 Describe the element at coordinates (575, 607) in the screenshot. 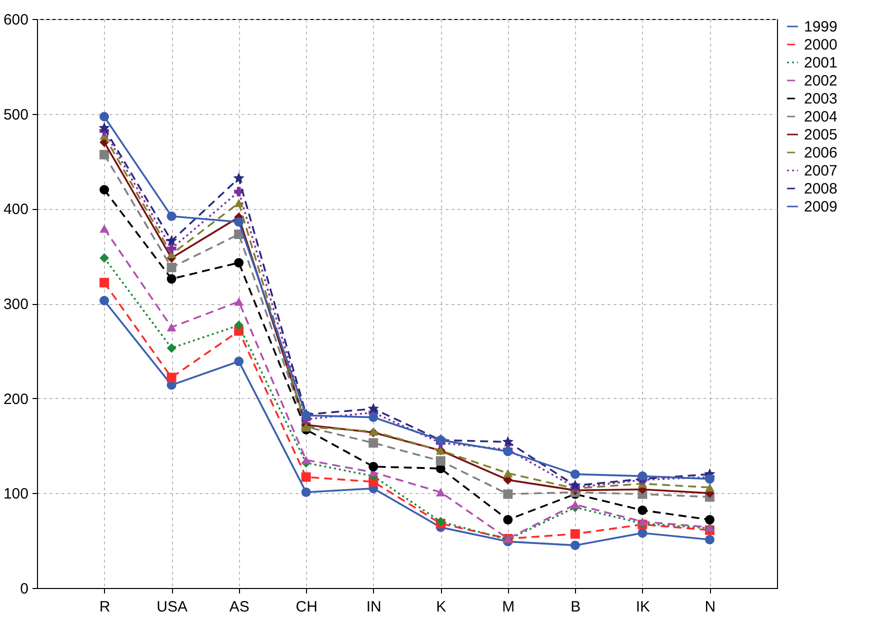

I see `x-tick-label: B` at that location.